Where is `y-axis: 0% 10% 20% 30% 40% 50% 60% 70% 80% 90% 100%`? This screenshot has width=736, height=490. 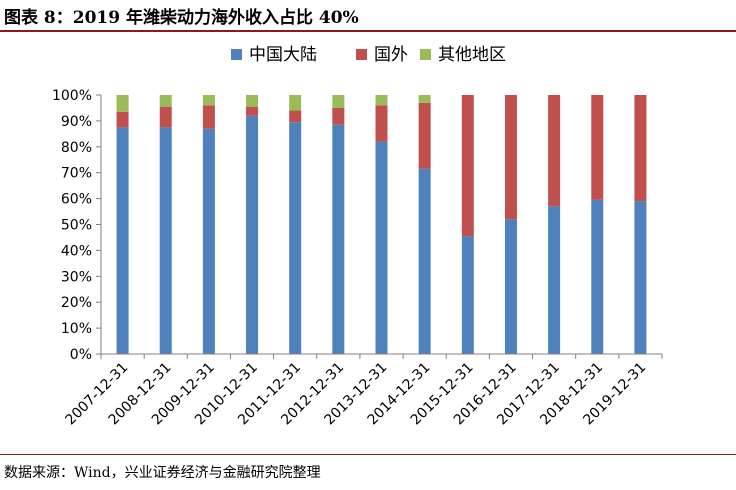
y-axis: 0% 10% 20% 30% 40% 50% 60% 70% 80% 90% 100% is located at coordinates (77, 225).